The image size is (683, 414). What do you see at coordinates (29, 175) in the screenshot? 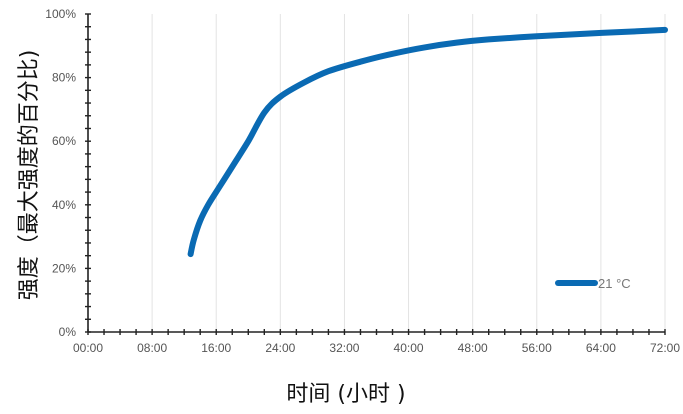
I see `y-axis-title: 强度（最大强度的百分比)` at bounding box center [29, 175].